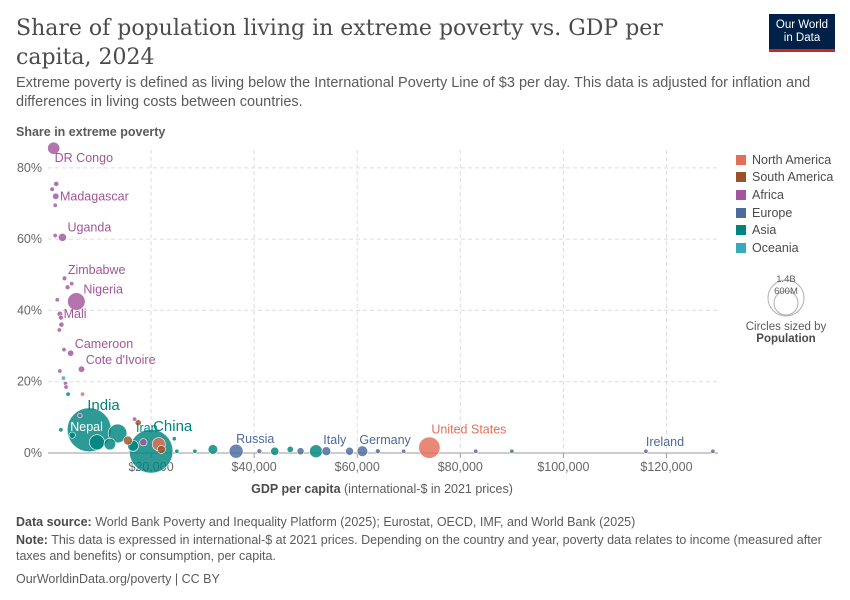 This screenshot has width=850, height=600. I want to click on size-legend-large-label: 1.4B, so click(786, 279).